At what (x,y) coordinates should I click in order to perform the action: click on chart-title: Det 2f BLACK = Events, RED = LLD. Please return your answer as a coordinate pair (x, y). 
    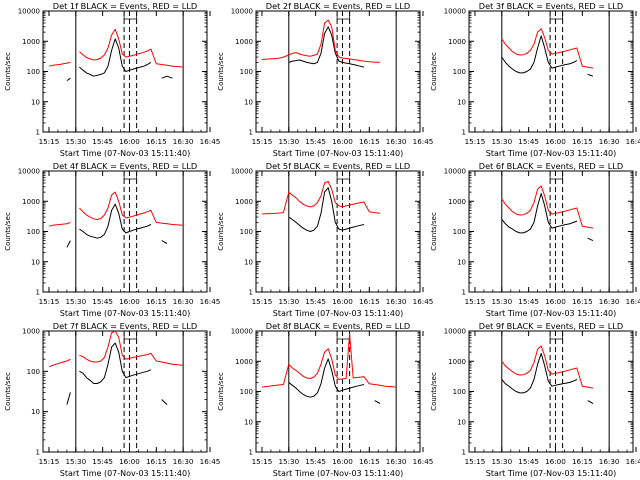
    Looking at the image, I should click on (338, 6).